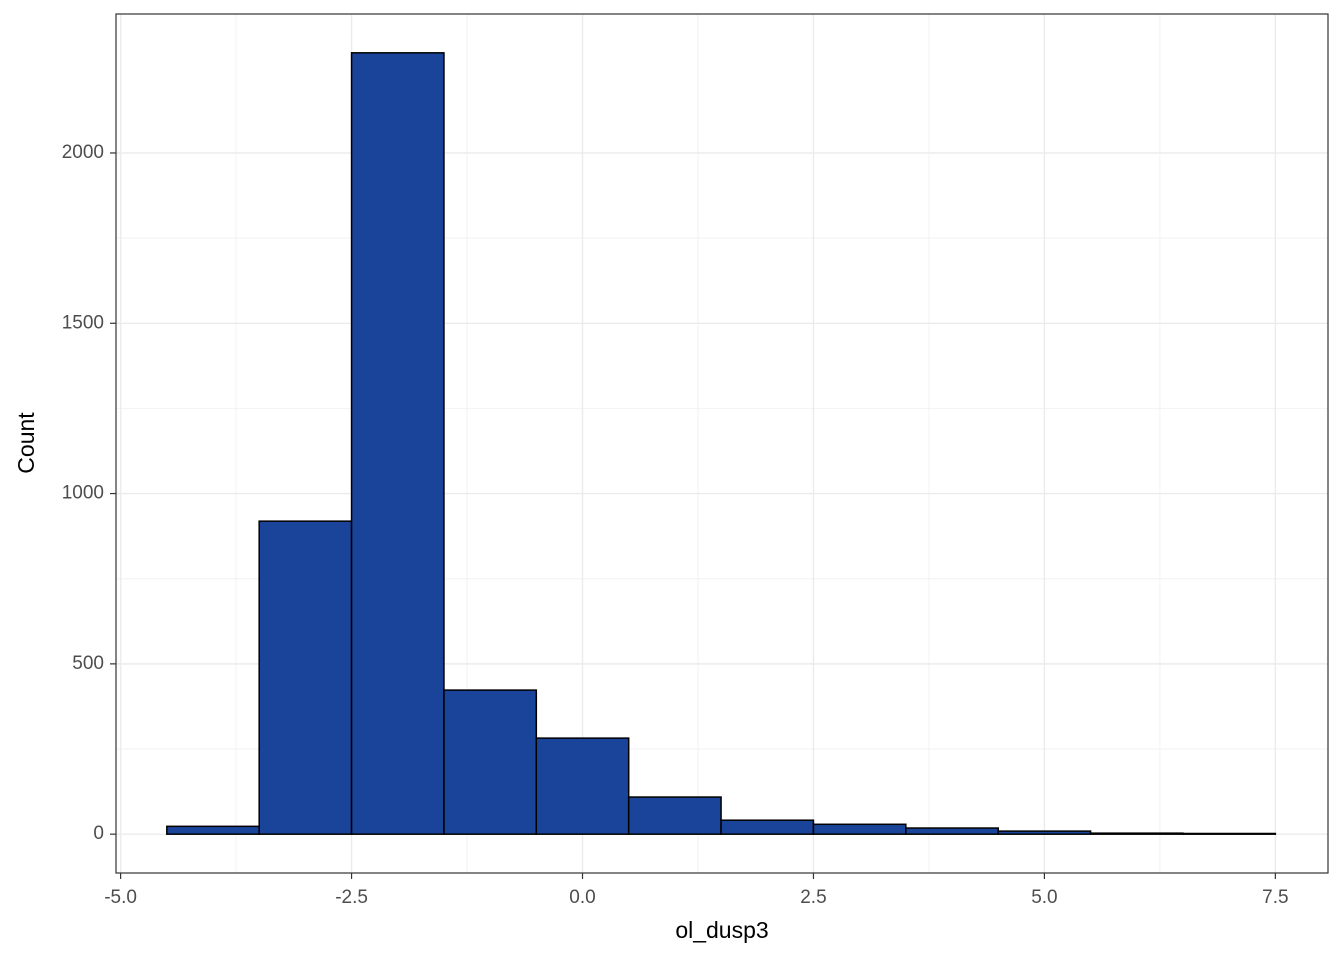 This screenshot has height=965, width=1344. What do you see at coordinates (813, 897) in the screenshot?
I see `x-tick-label: 2.5` at bounding box center [813, 897].